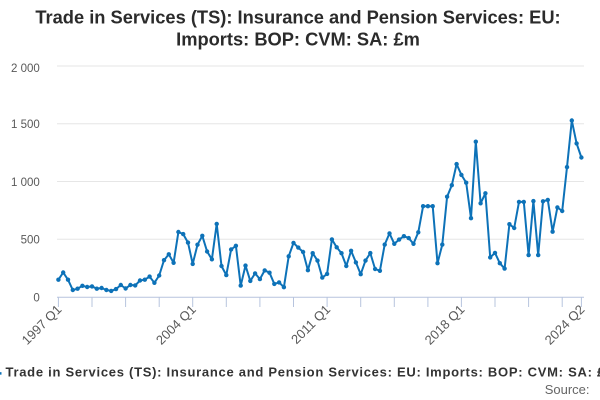  Describe the element at coordinates (298, 39) in the screenshot. I see `svg-text: Imports: BOP: CVM: SA: £m` at that location.